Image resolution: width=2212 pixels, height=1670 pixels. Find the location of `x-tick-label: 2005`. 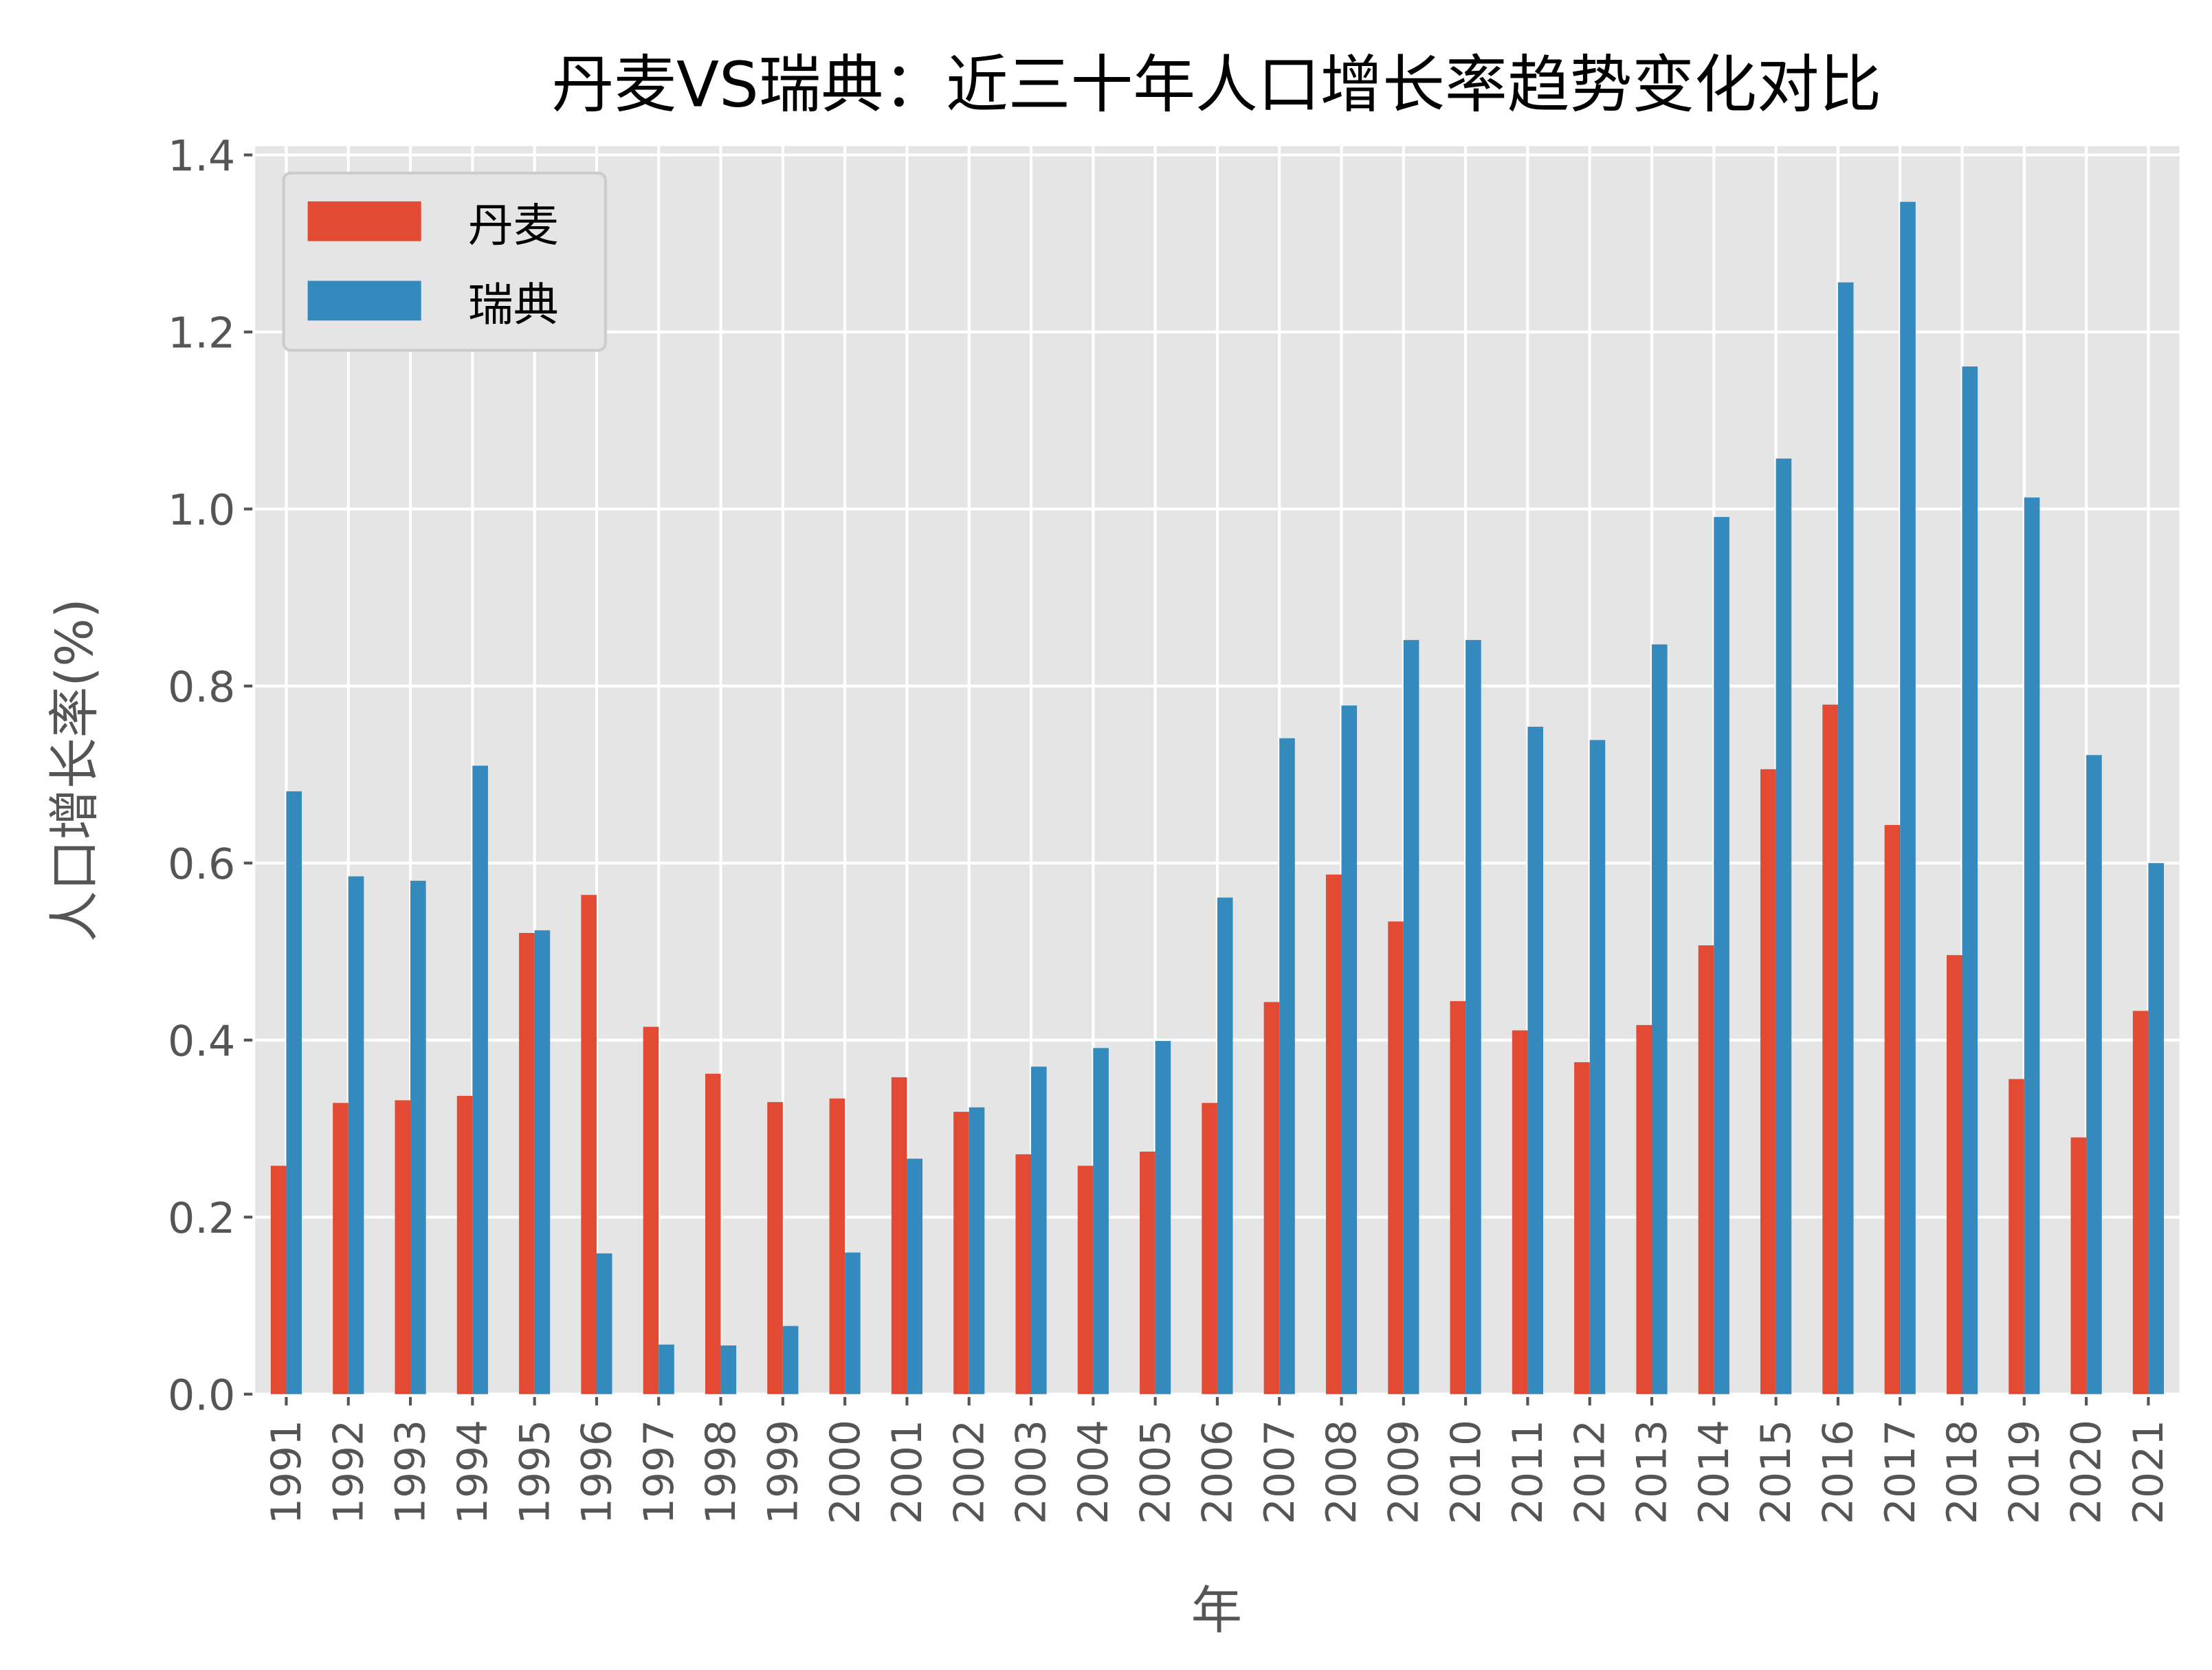

x-tick-label: 2005 is located at coordinates (1155, 1472).